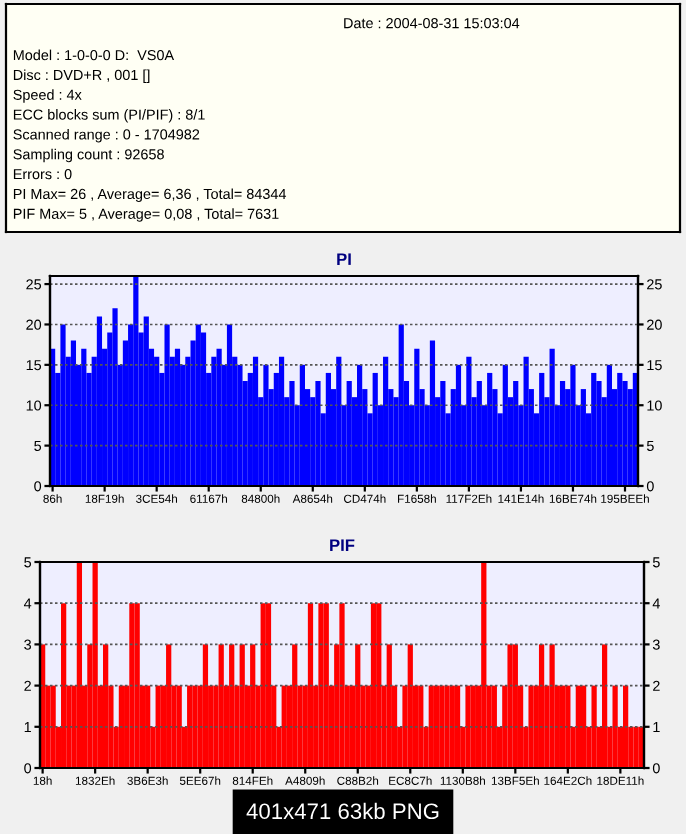 The image size is (686, 834). I want to click on chart-title: PI, so click(344, 259).